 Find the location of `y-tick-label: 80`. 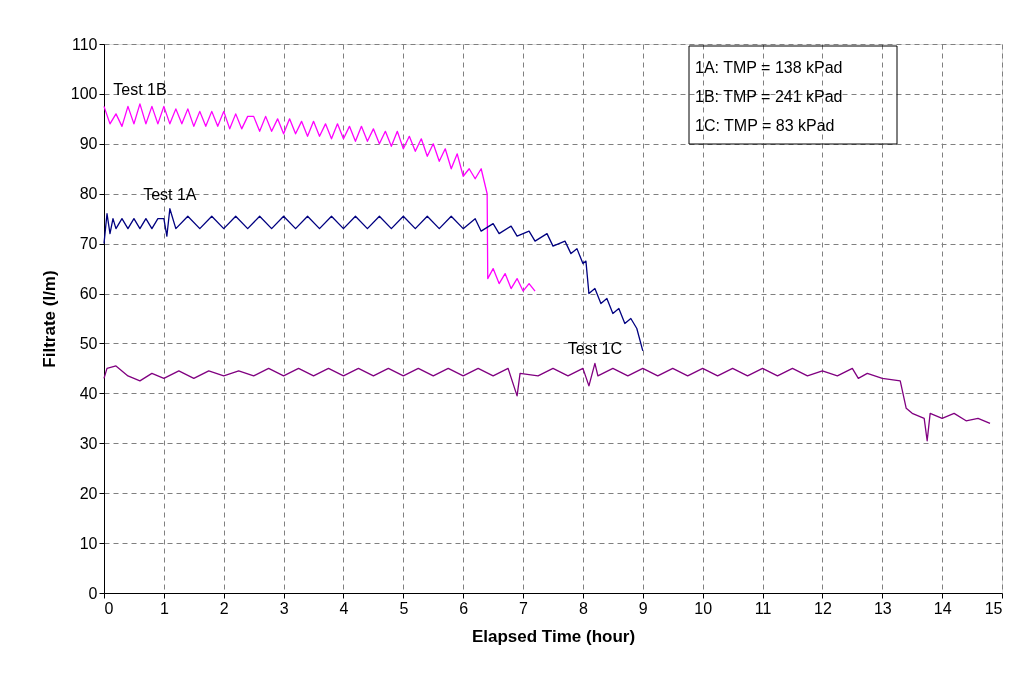

y-tick-label: 80 is located at coordinates (88, 194).